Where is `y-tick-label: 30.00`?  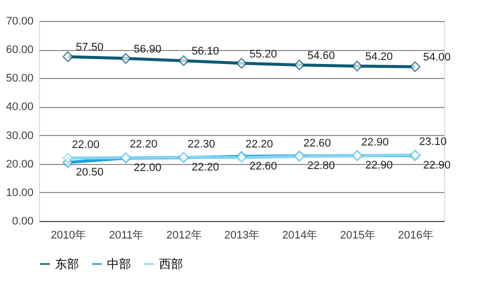
y-tick-label: 30.00 is located at coordinates (20, 136).